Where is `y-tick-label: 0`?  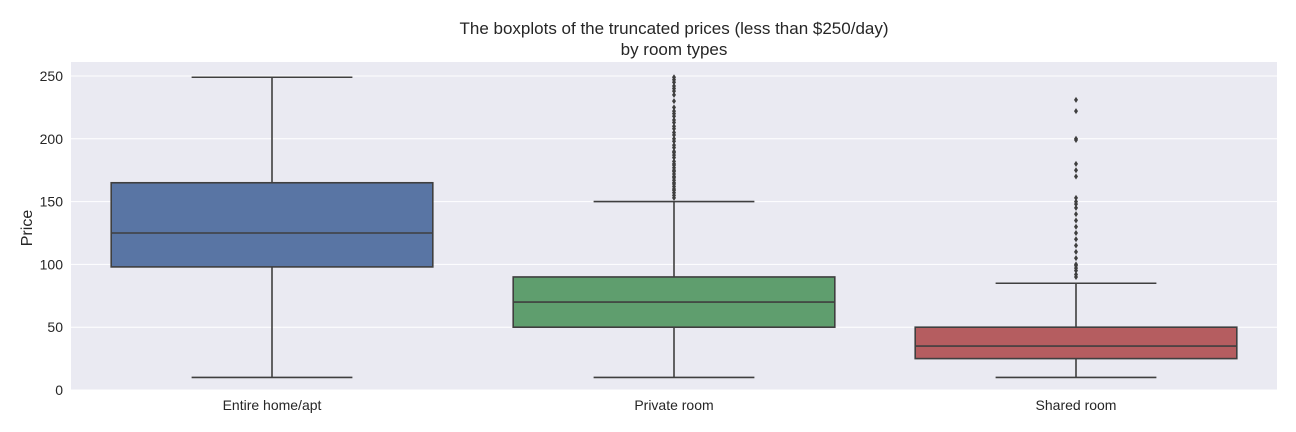
y-tick-label: 0 is located at coordinates (59, 390).